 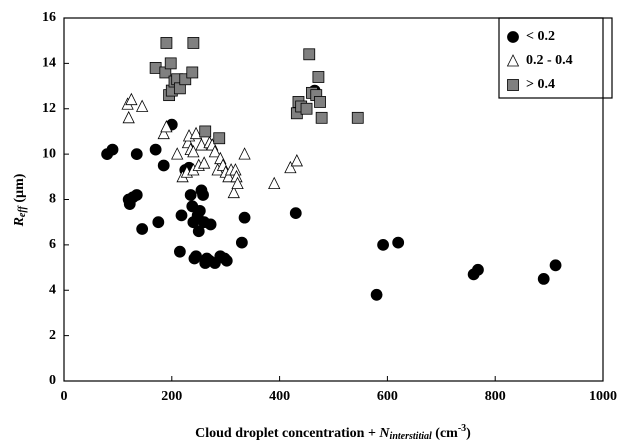 What do you see at coordinates (52, 289) in the screenshot?
I see `y-tick-label: 4` at bounding box center [52, 289].